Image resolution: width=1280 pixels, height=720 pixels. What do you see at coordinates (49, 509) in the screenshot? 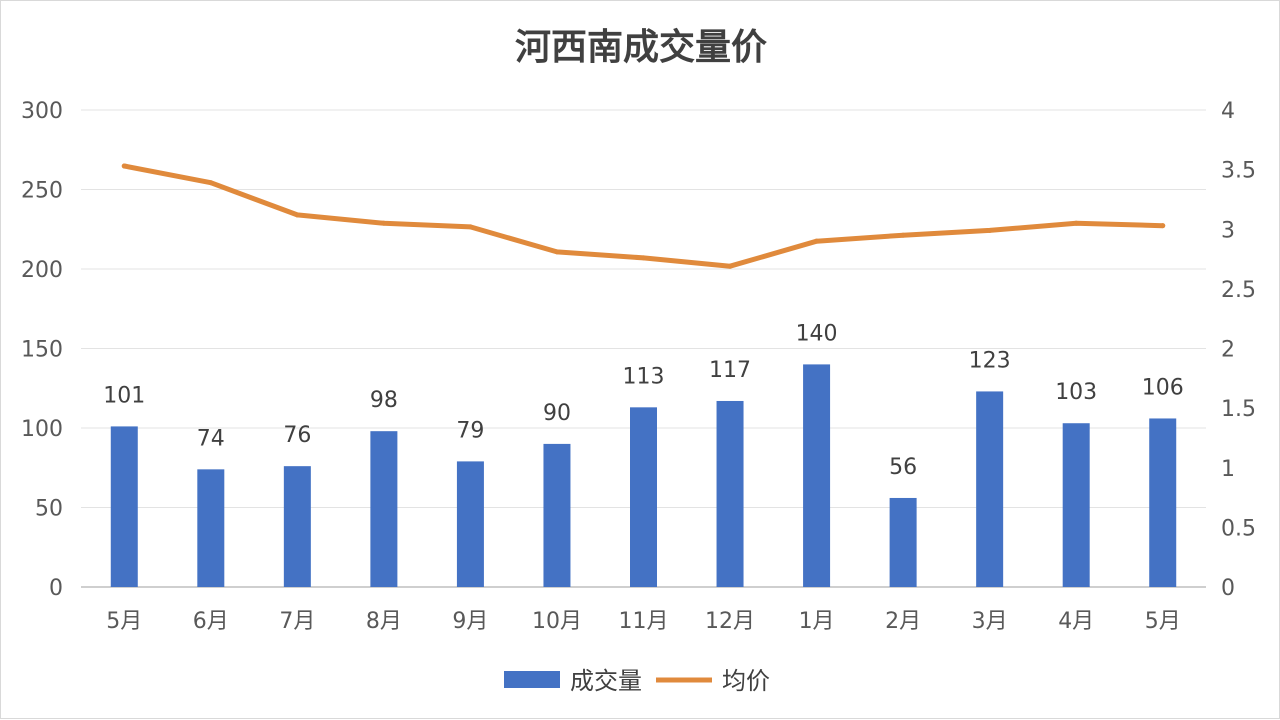
I see `y-left-tick-label: 50` at bounding box center [49, 509].